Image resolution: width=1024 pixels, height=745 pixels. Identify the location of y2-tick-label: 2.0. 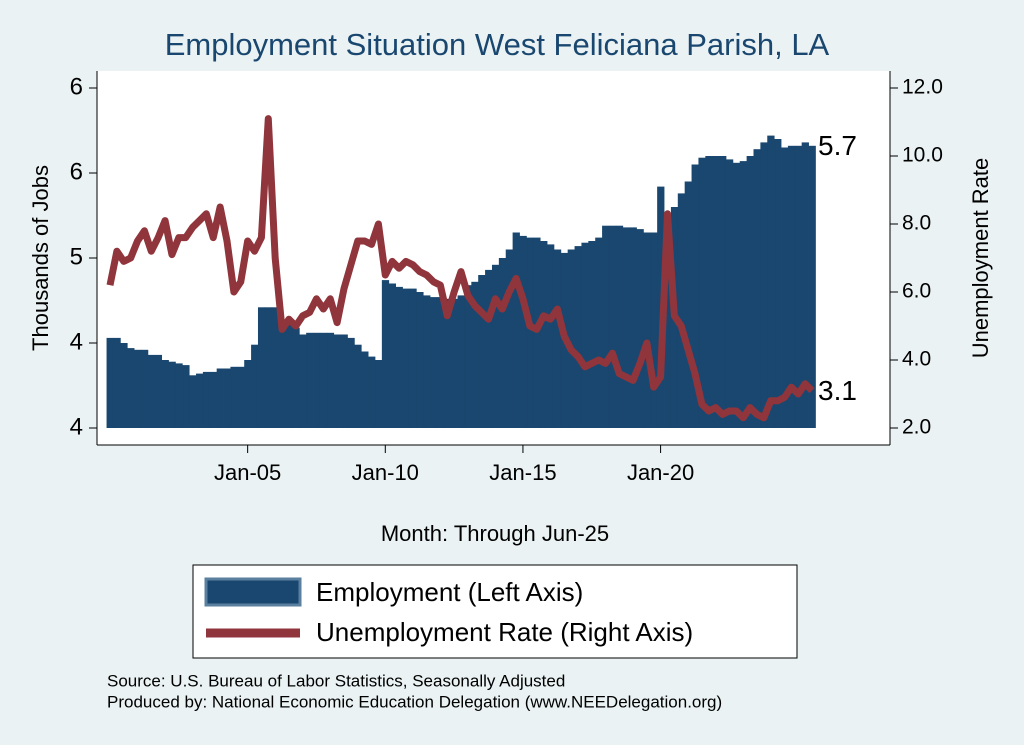
(916, 427).